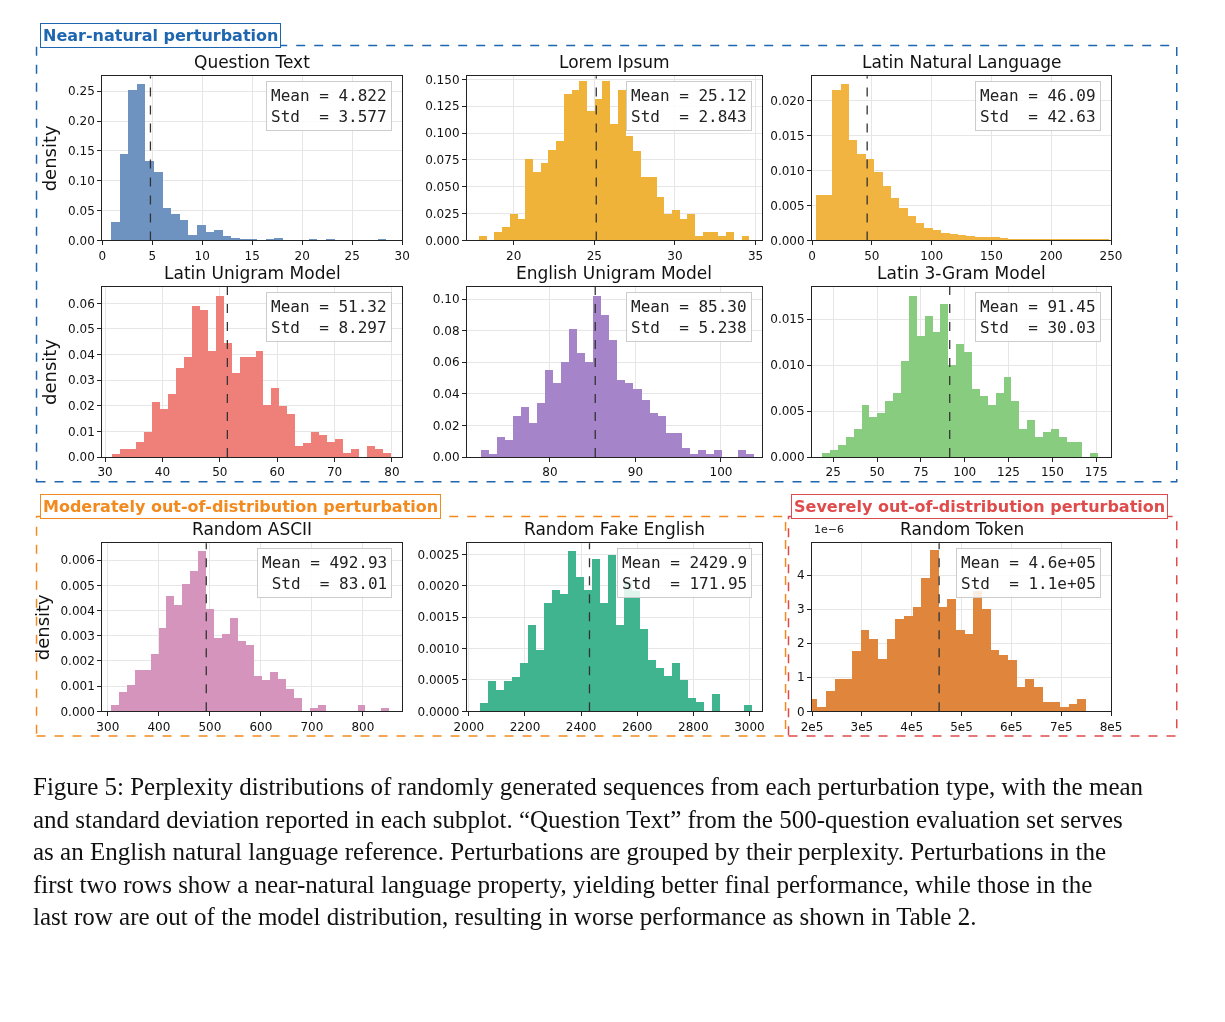  I want to click on y-tick-label: 0.001, so click(77, 686).